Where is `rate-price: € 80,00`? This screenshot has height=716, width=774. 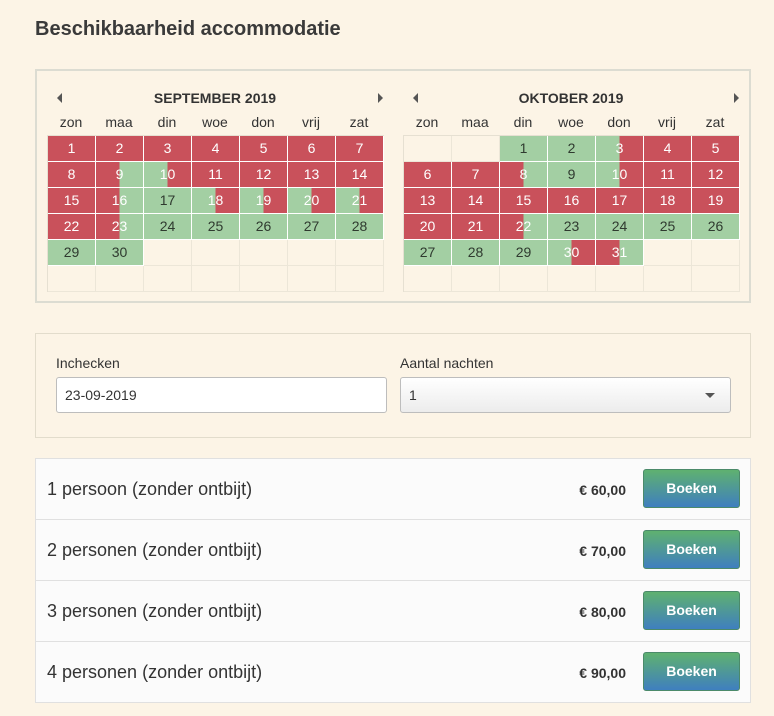 rate-price: € 80,00 is located at coordinates (602, 612).